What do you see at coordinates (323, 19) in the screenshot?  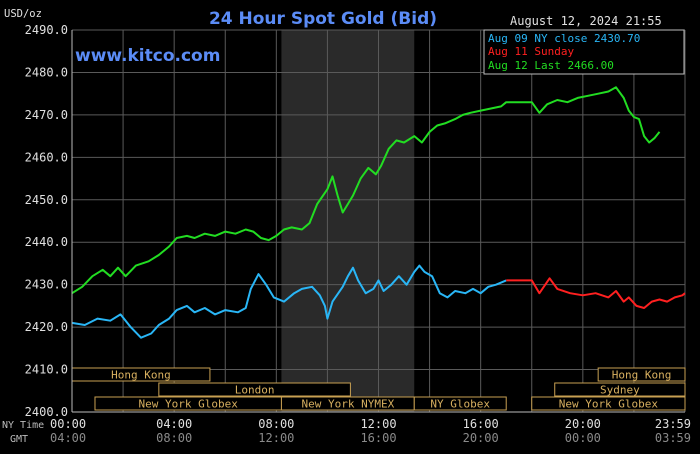 I see `chart-title: 24 Hour Spot Gold (Bid)` at bounding box center [323, 19].